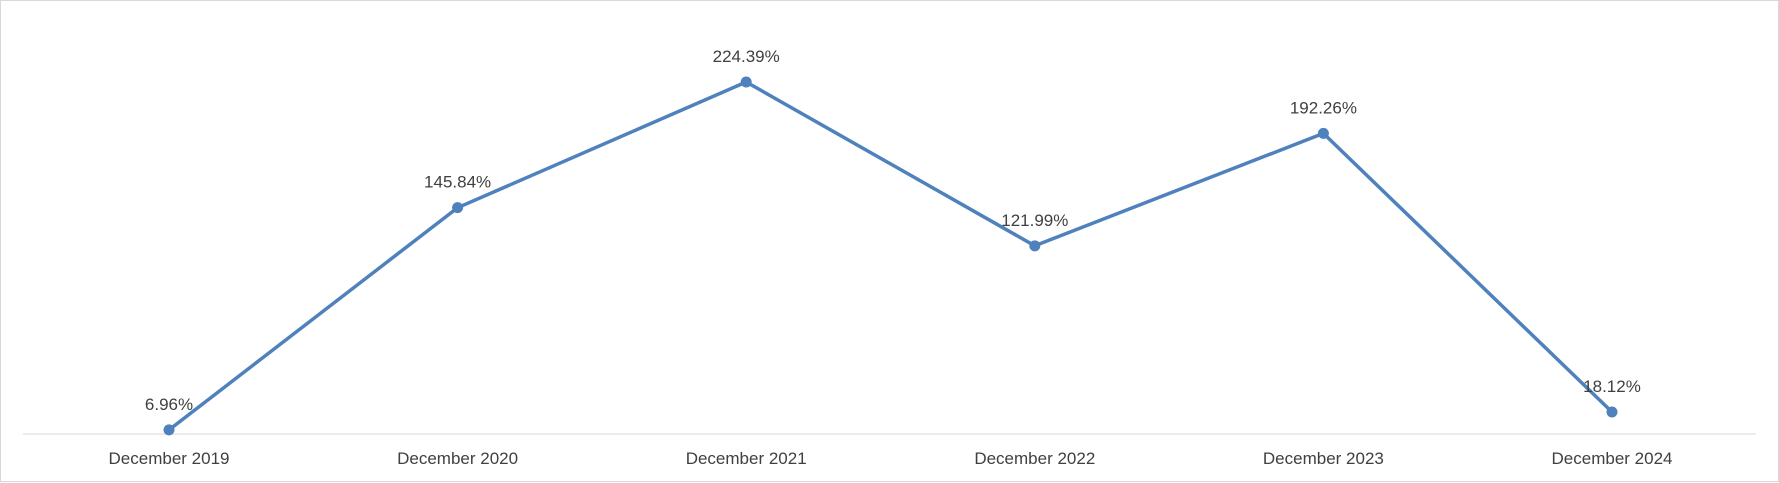  What do you see at coordinates (457, 458) in the screenshot?
I see `x-tick-label: December 2020` at bounding box center [457, 458].